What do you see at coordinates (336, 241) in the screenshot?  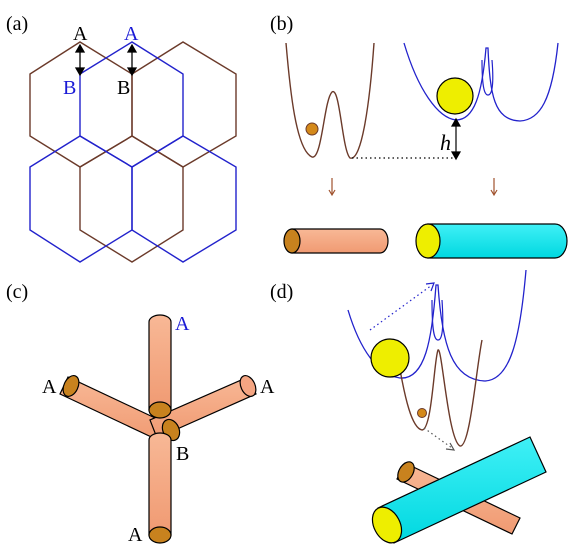 I see `orange-tube` at bounding box center [336, 241].